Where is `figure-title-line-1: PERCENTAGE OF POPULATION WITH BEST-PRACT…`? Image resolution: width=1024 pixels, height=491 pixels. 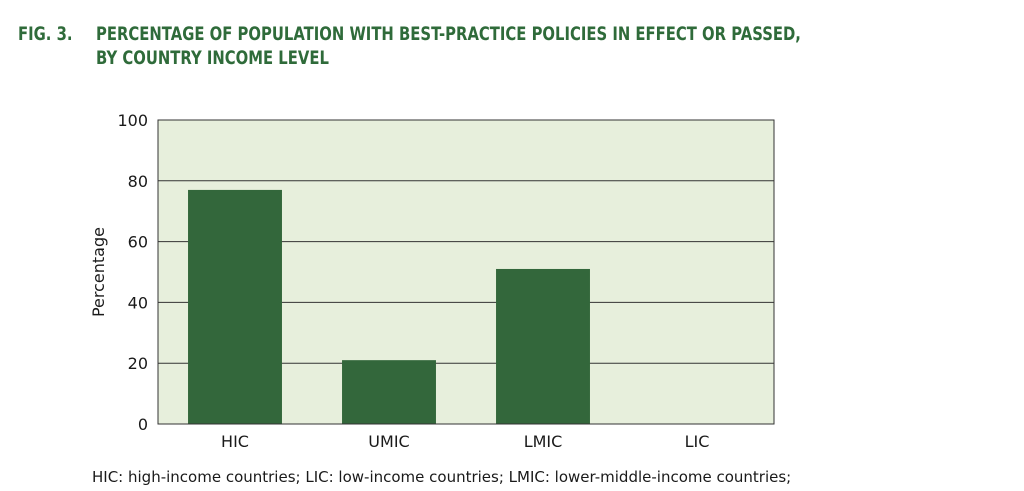
figure-title-line-1: PERCENTAGE OF POPULATION WITH BEST-PRACT… is located at coordinates (448, 34).